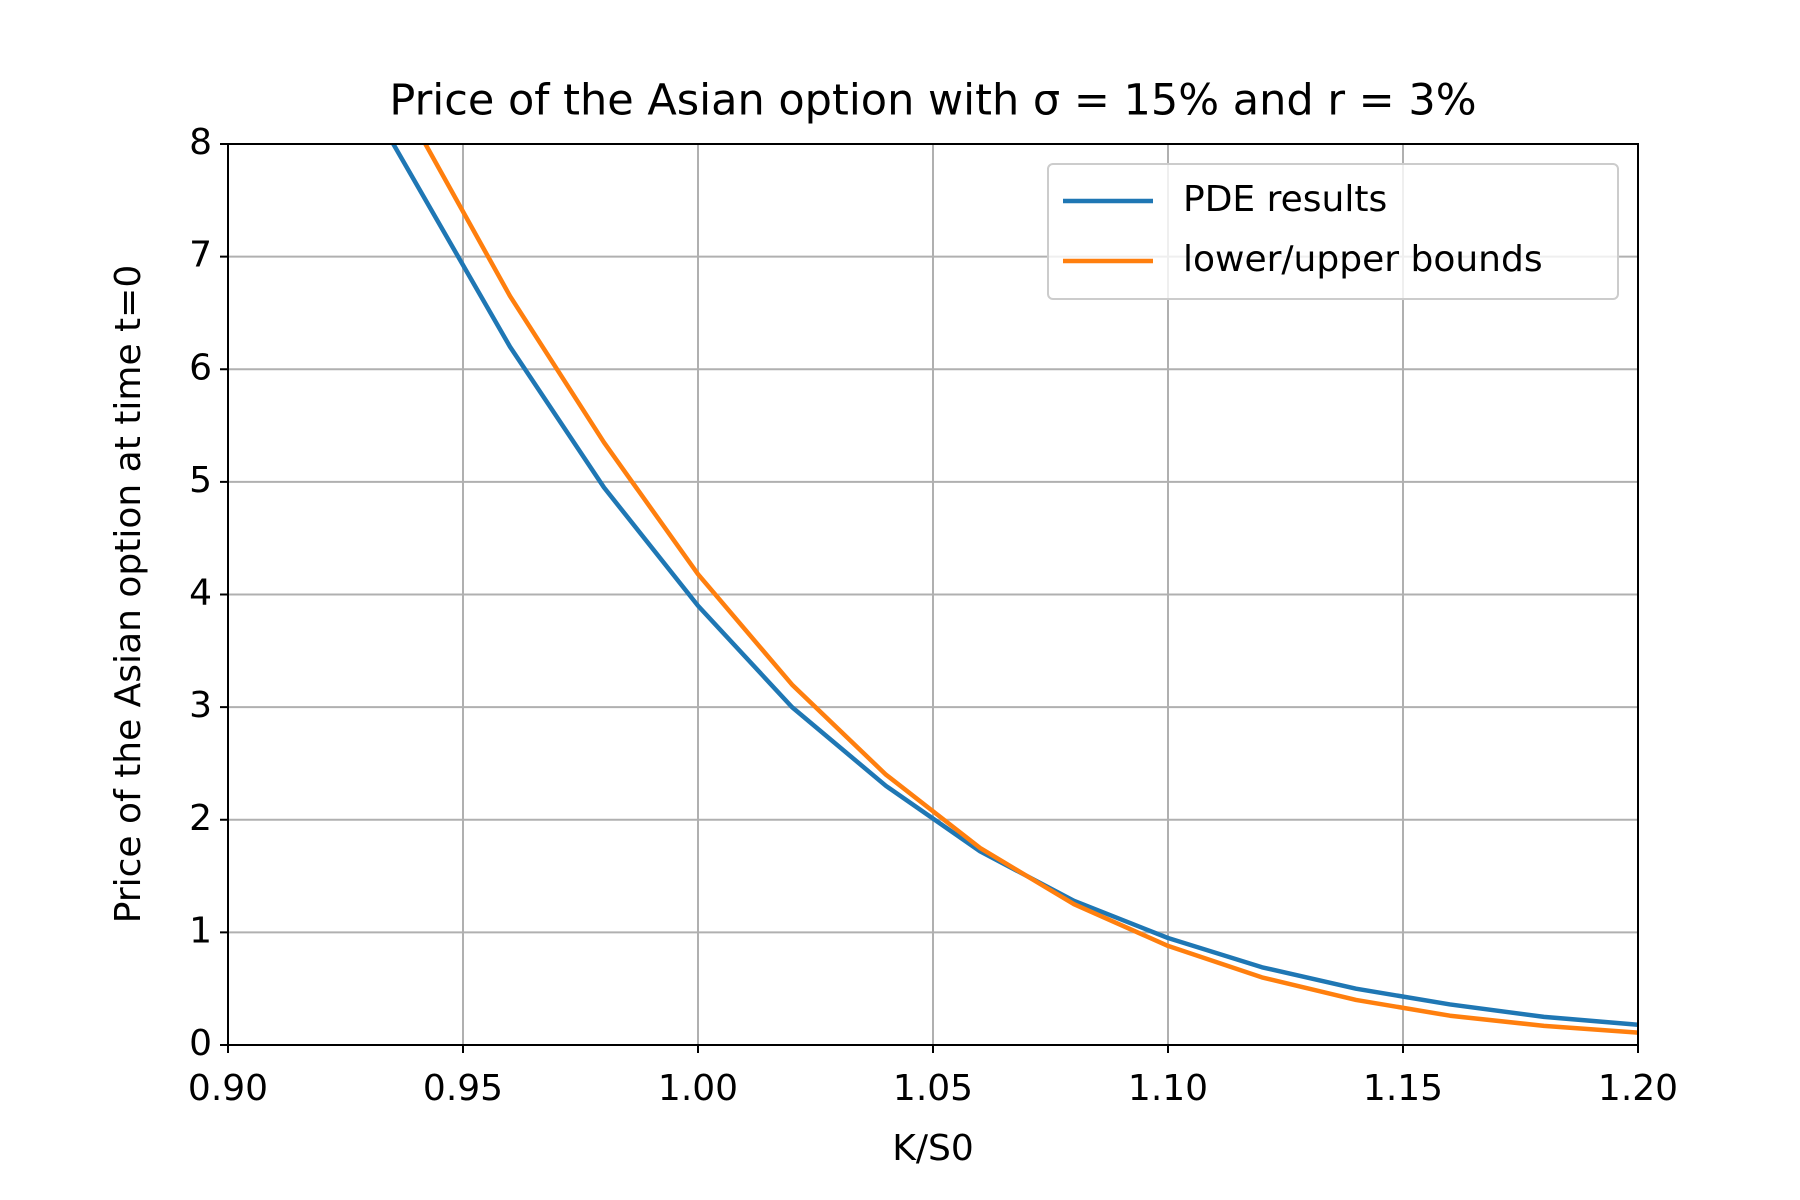 This screenshot has height=1200, width=1800. Describe the element at coordinates (200, 705) in the screenshot. I see `y-tick-label: 3` at that location.